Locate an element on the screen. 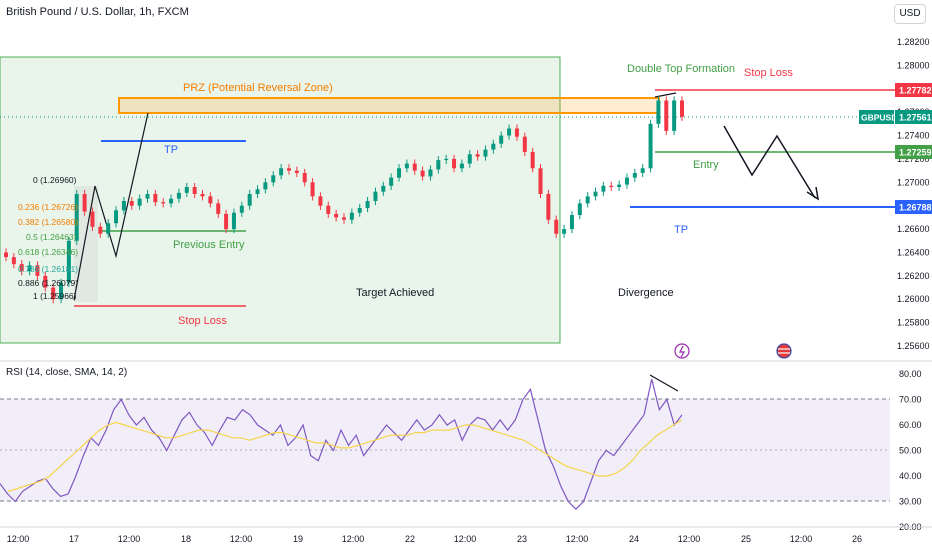 The image size is (932, 550). double-top-line is located at coordinates (665, 95).